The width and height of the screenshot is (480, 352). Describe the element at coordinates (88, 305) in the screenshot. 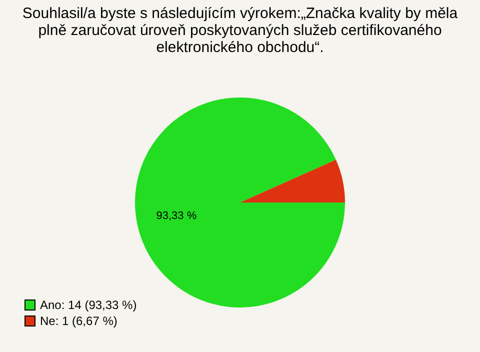

I see `legend-label: Ano: 14 (93,33 %)` at that location.